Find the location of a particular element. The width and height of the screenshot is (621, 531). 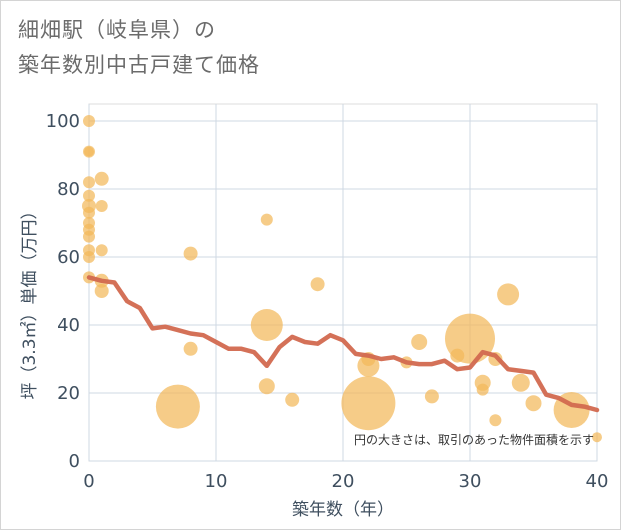

x-tick-label: 0 is located at coordinates (88, 481).